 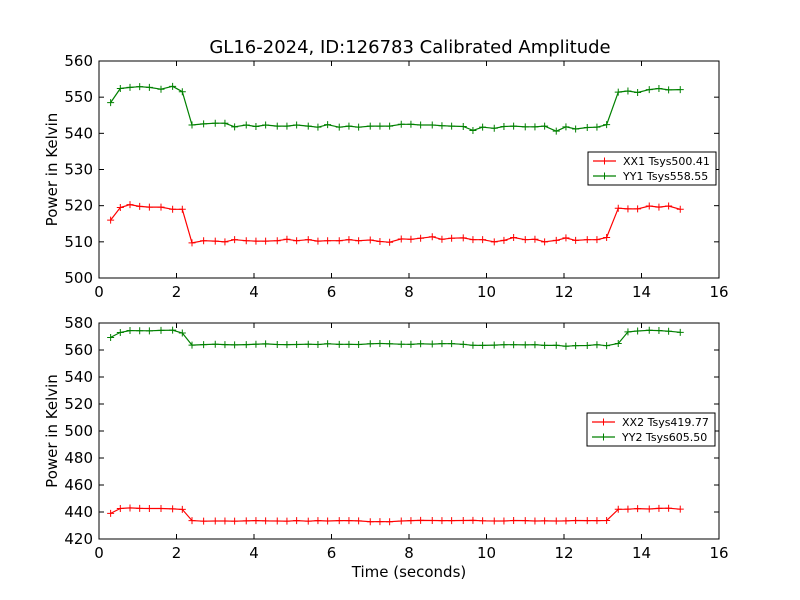 What do you see at coordinates (78, 206) in the screenshot?
I see `top-y-tick-label: 520` at bounding box center [78, 206].